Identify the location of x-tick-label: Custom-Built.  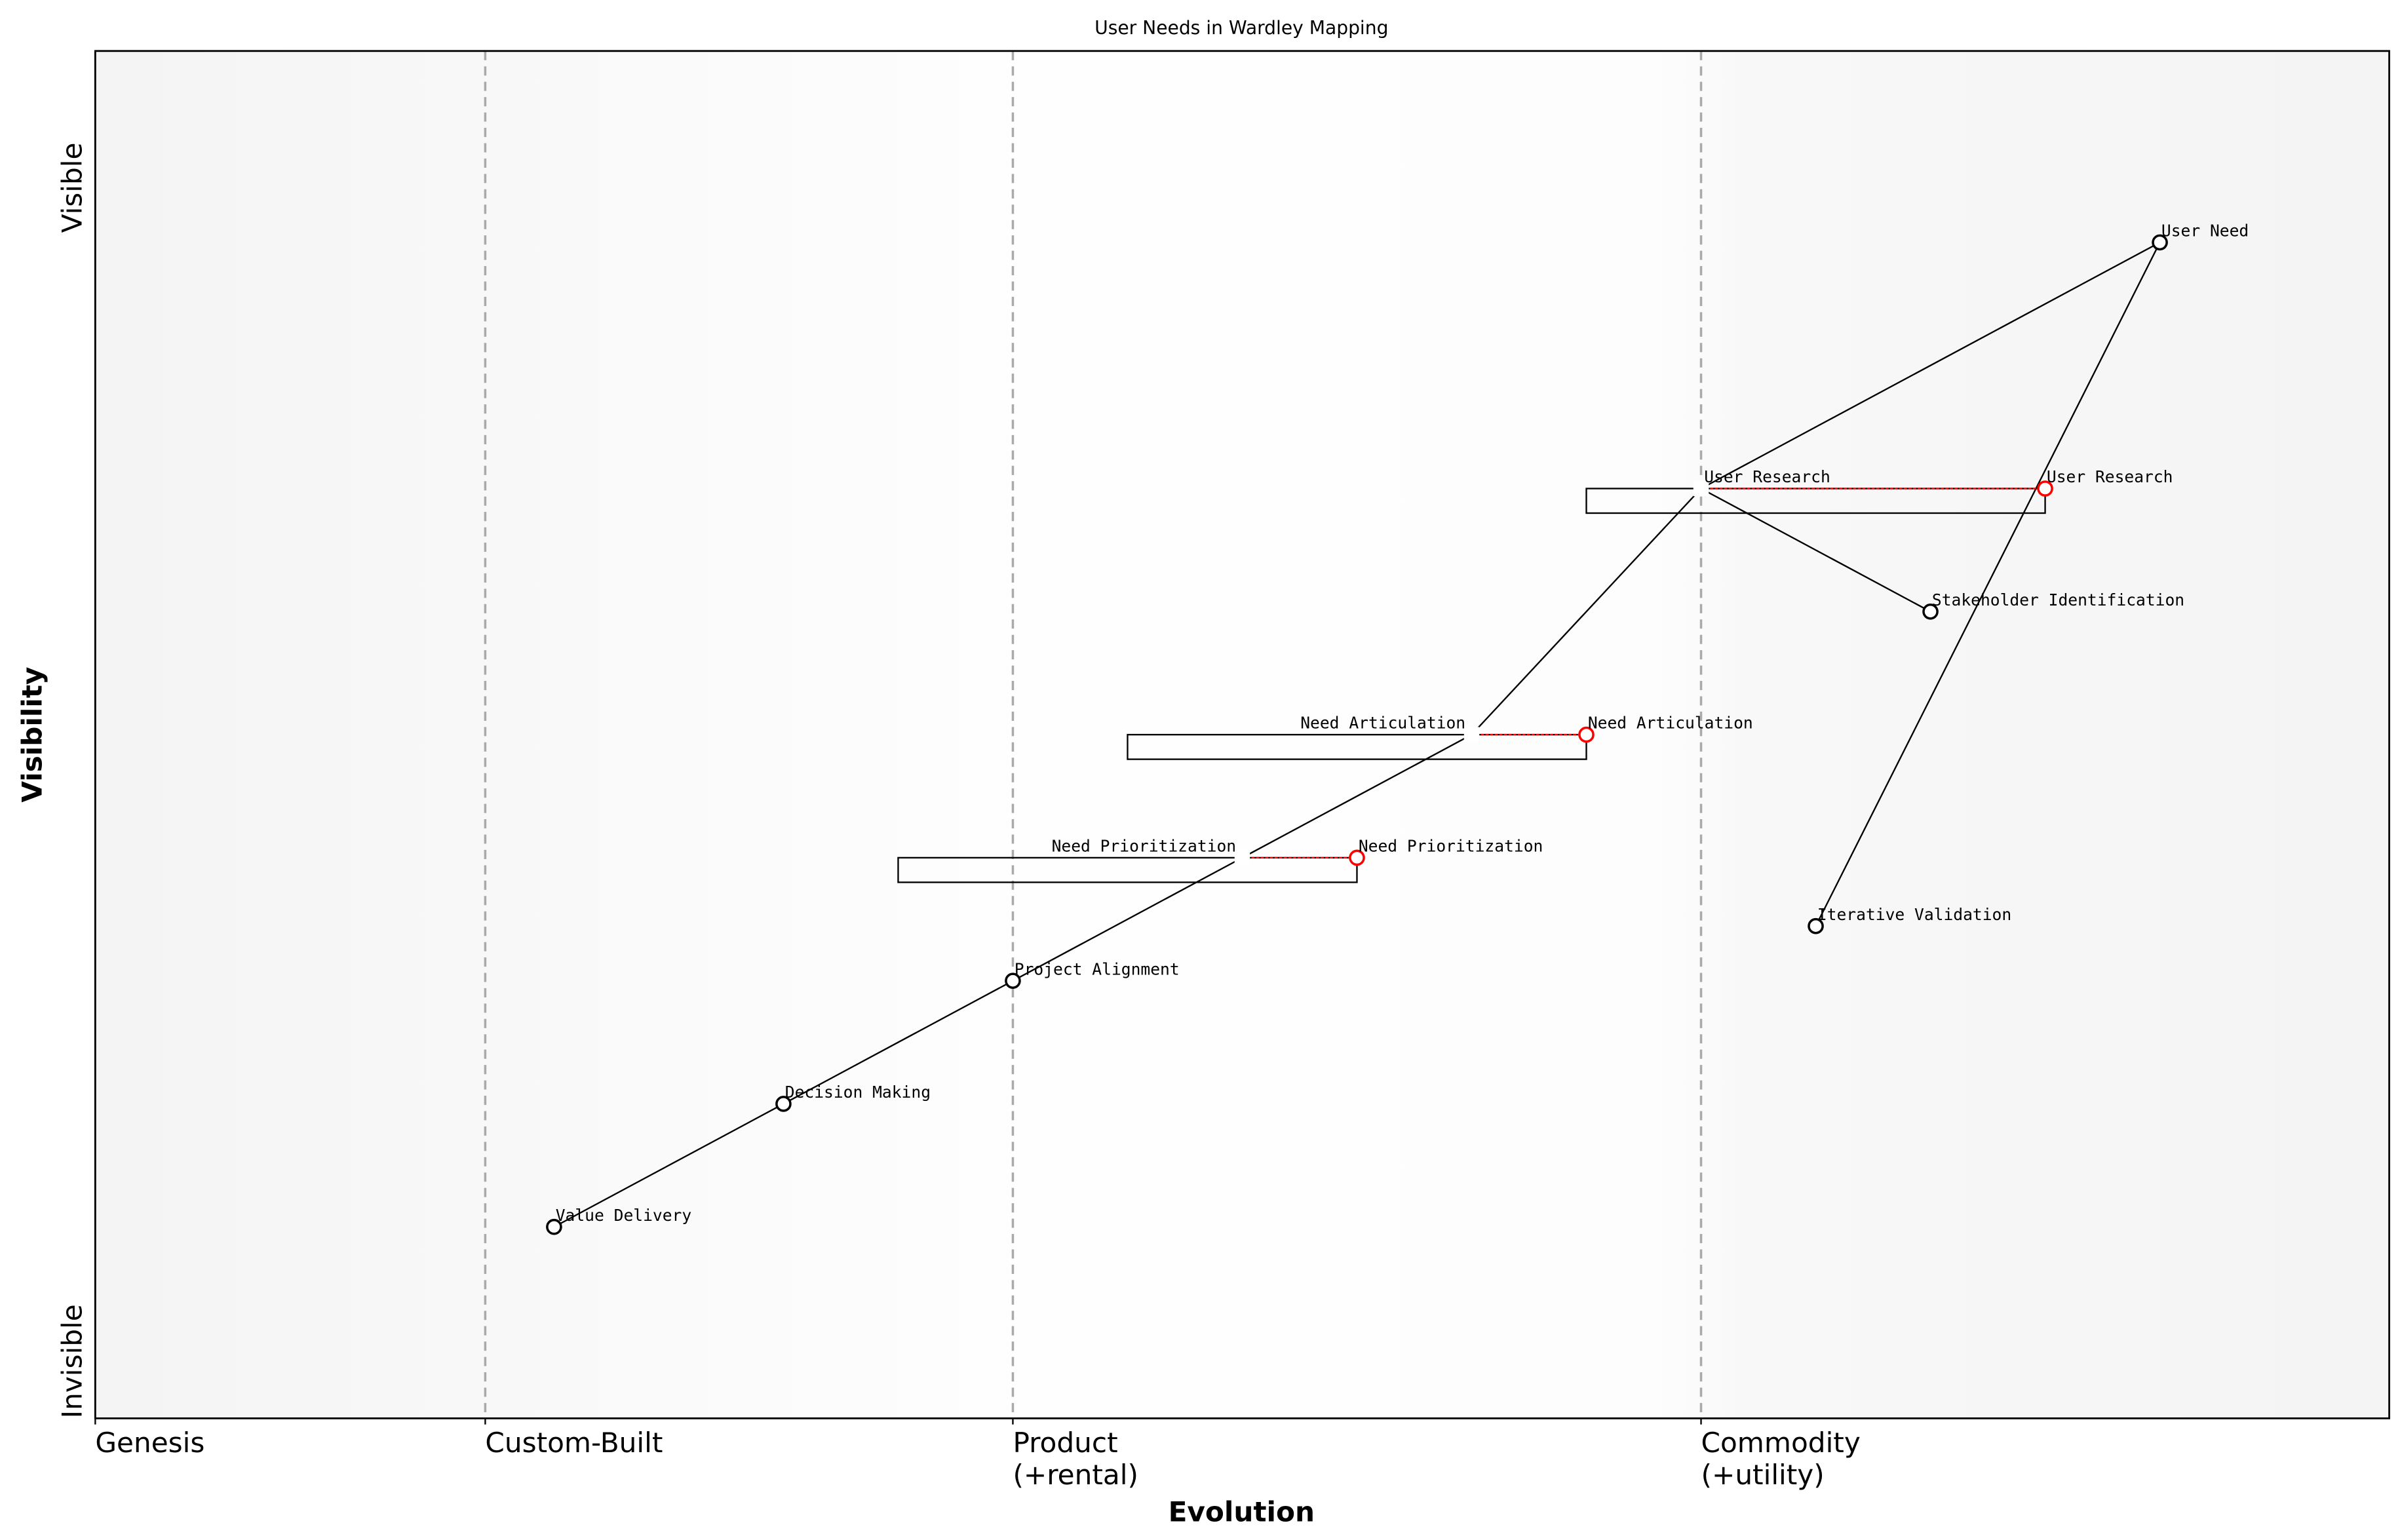
(574, 1443).